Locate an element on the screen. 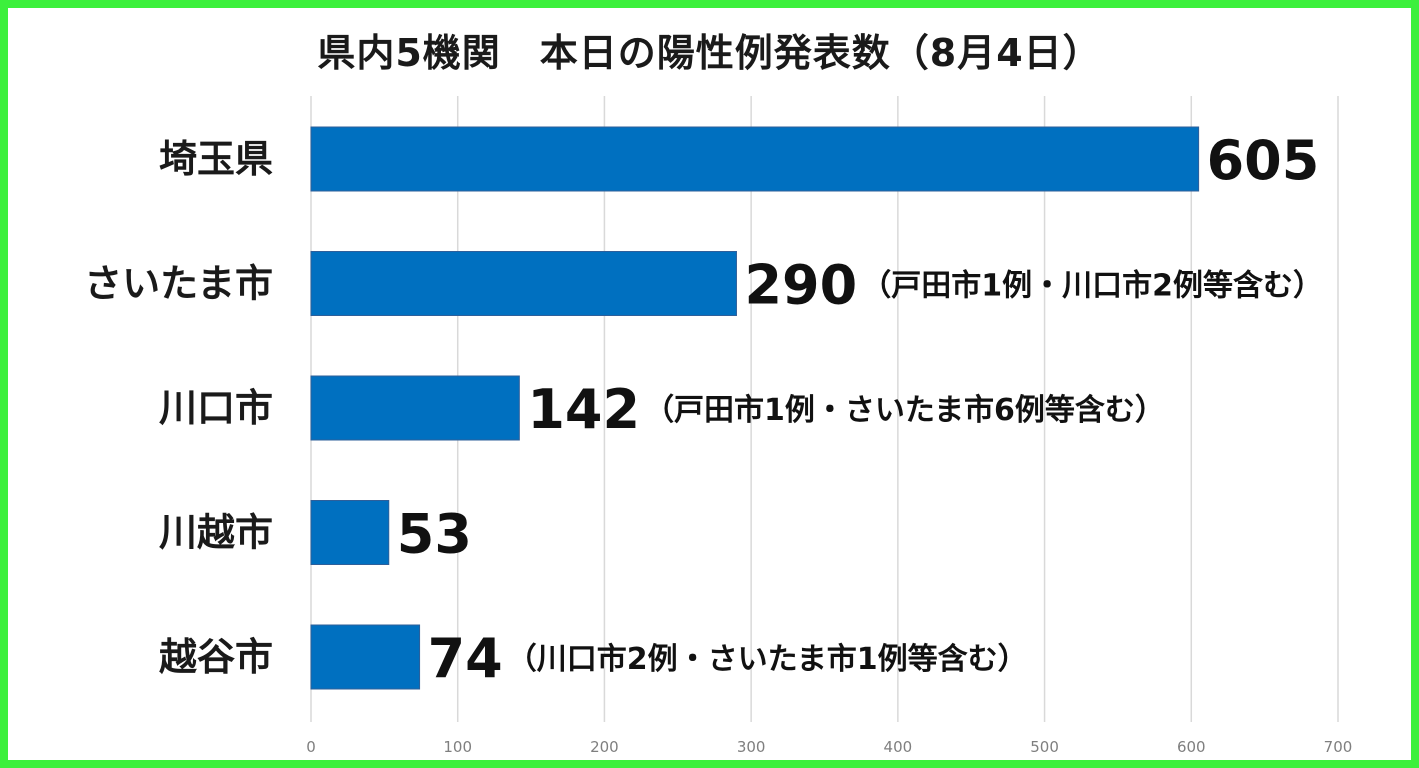 The image size is (1419, 768). x-tick-label: 700 is located at coordinates (1338, 747).